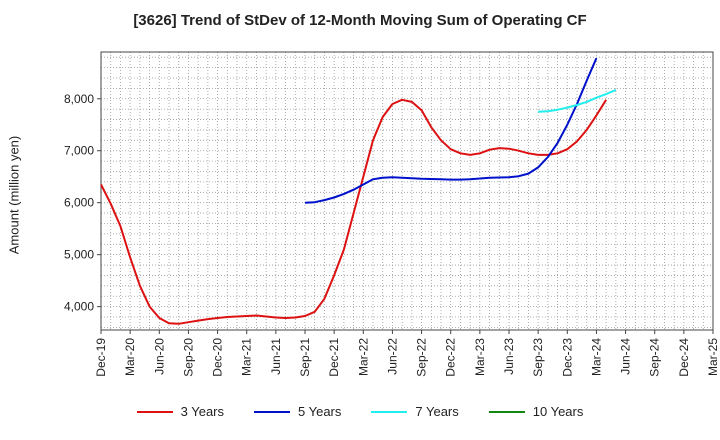 This screenshot has height=440, width=720. What do you see at coordinates (79, 203) in the screenshot?
I see `y-tick-label: 6,000` at bounding box center [79, 203].